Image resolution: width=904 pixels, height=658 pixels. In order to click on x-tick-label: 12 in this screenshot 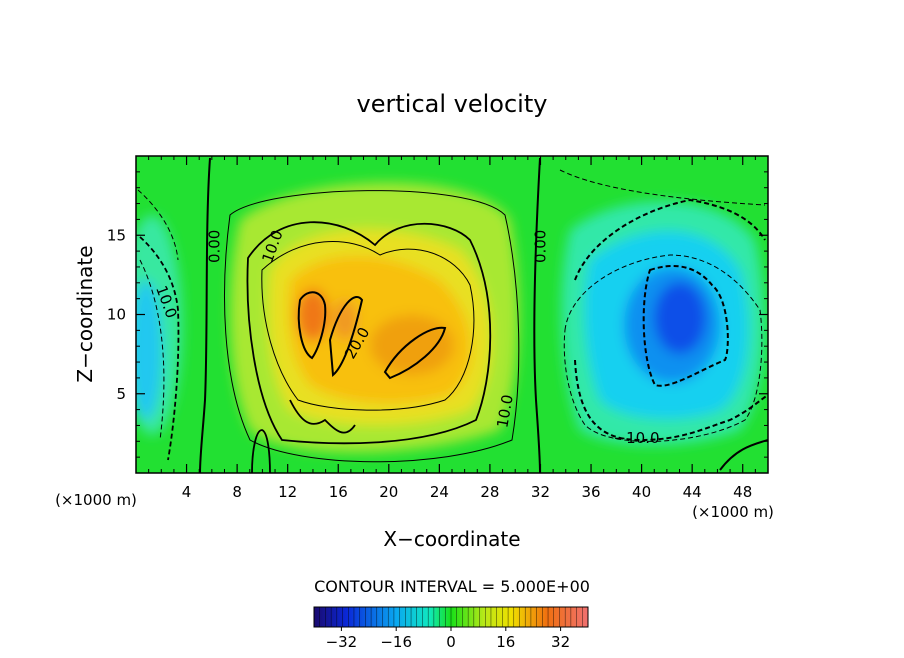, I will do `click(287, 492)`.